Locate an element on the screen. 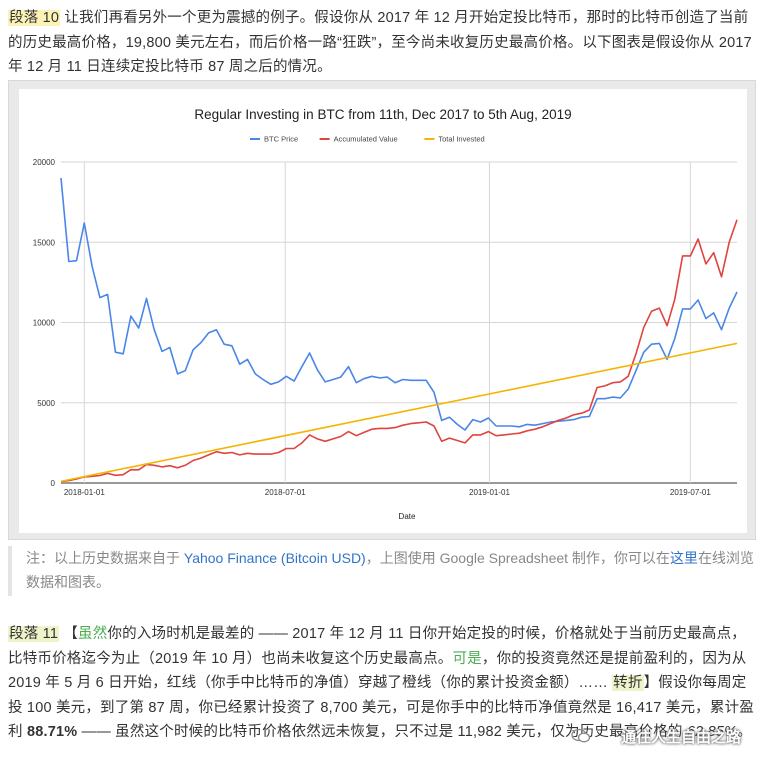 The image size is (763, 773). profit-percent: 88.71% is located at coordinates (52, 732).